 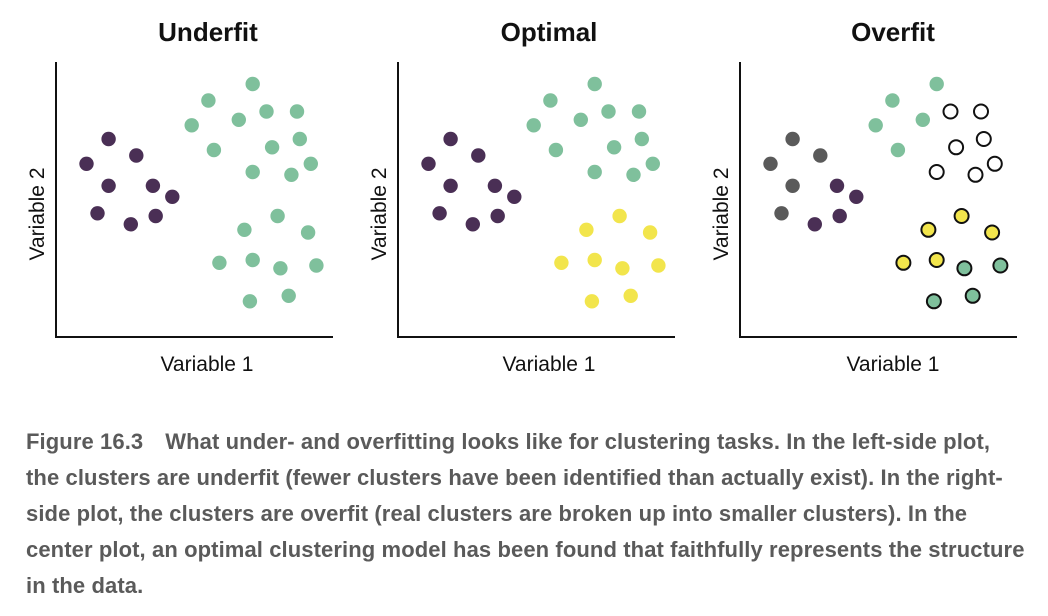 I want to click on panel-title: Underfit, so click(x=208, y=32).